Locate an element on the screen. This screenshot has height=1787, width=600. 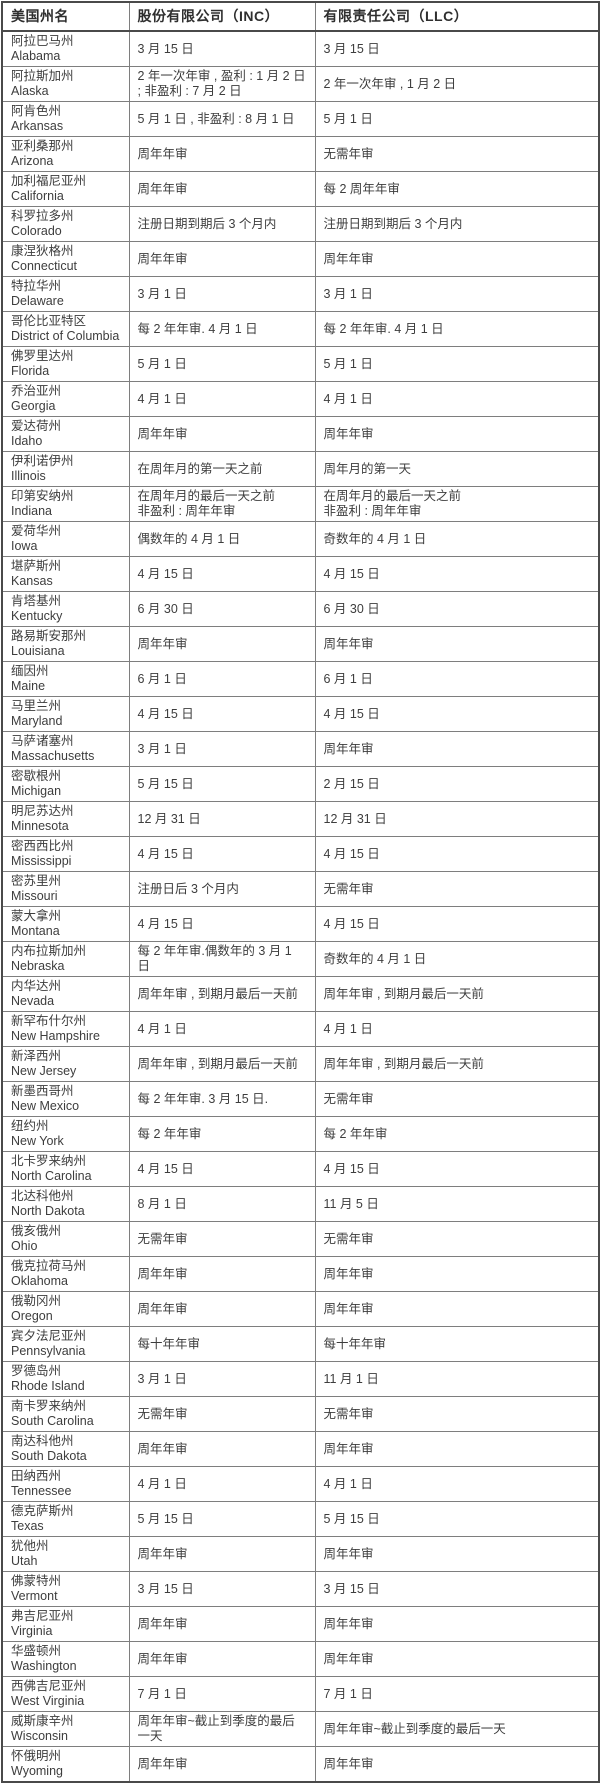
state-name-cell: 罗德岛州 Rhode Island is located at coordinates (65, 1379).